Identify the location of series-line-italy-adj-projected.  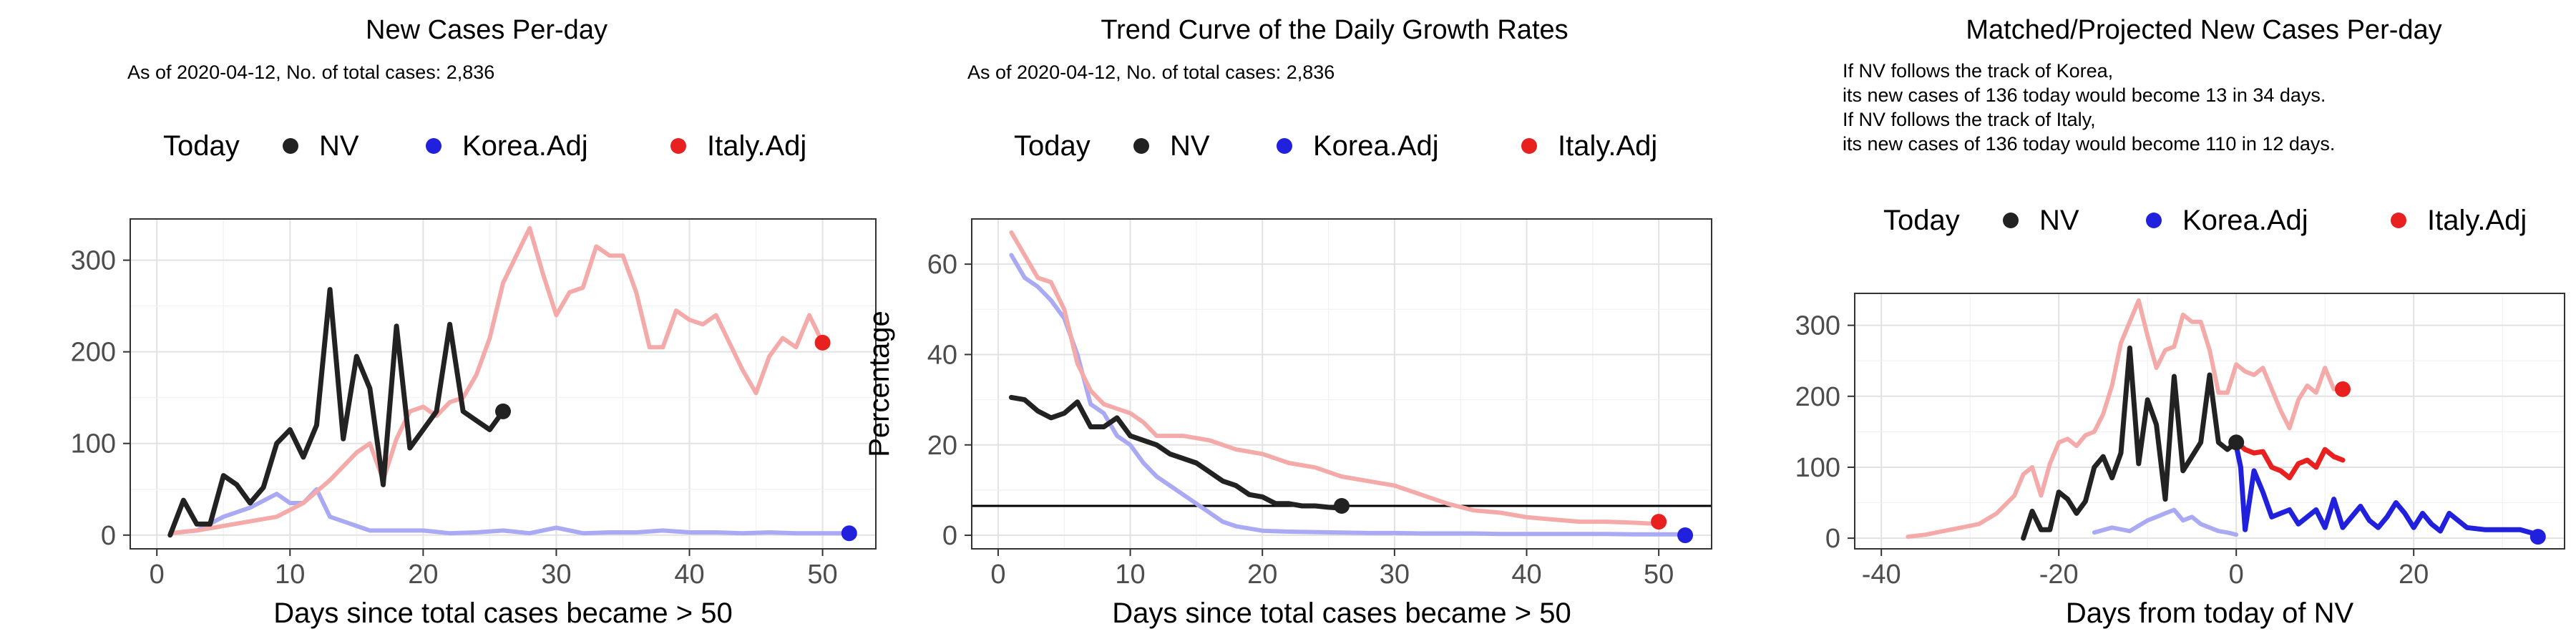
(2289, 460).